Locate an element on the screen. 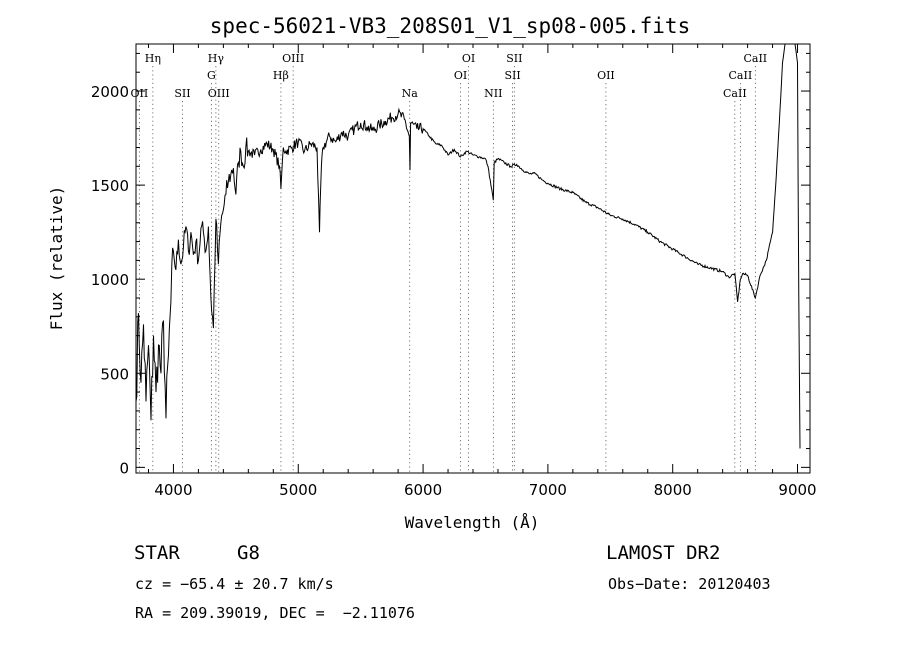 This screenshot has height=650, width=900. obs-date-label: Obs−Date: 20120403 is located at coordinates (689, 584).